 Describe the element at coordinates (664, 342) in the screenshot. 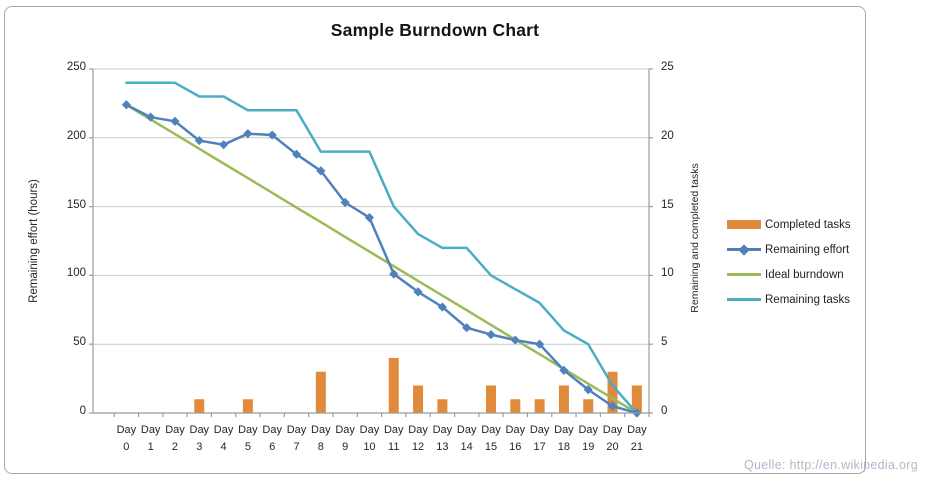

I see `right-axis-tick-label: 5` at that location.